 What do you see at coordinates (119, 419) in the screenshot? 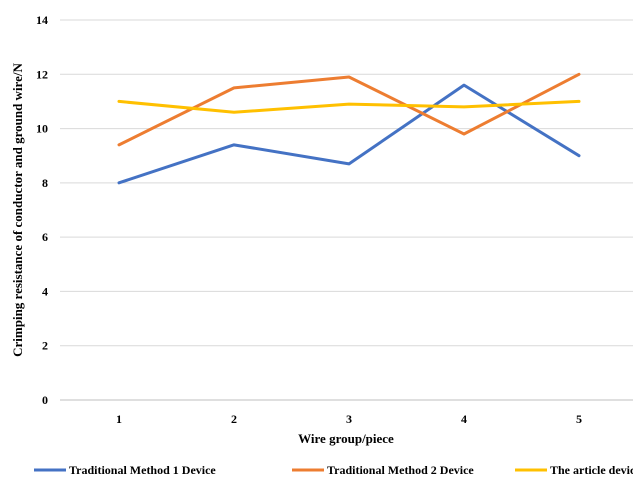
I see `x-tick-label: 1` at bounding box center [119, 419].